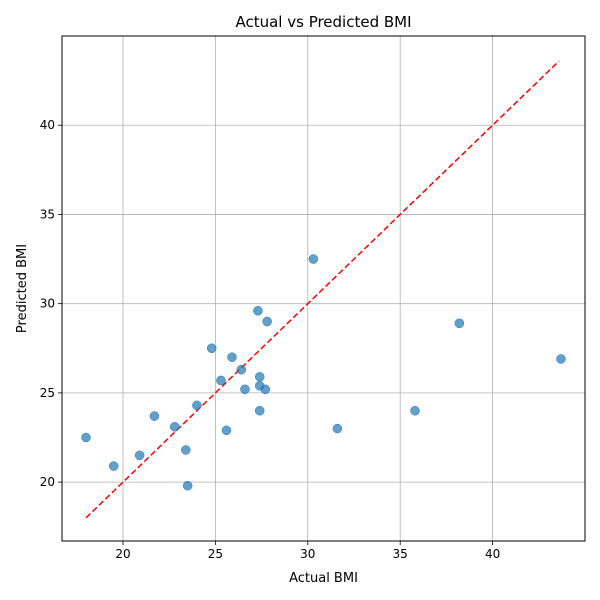 This screenshot has height=600, width=600. What do you see at coordinates (122, 554) in the screenshot?
I see `x-tick-label: 20` at bounding box center [122, 554].